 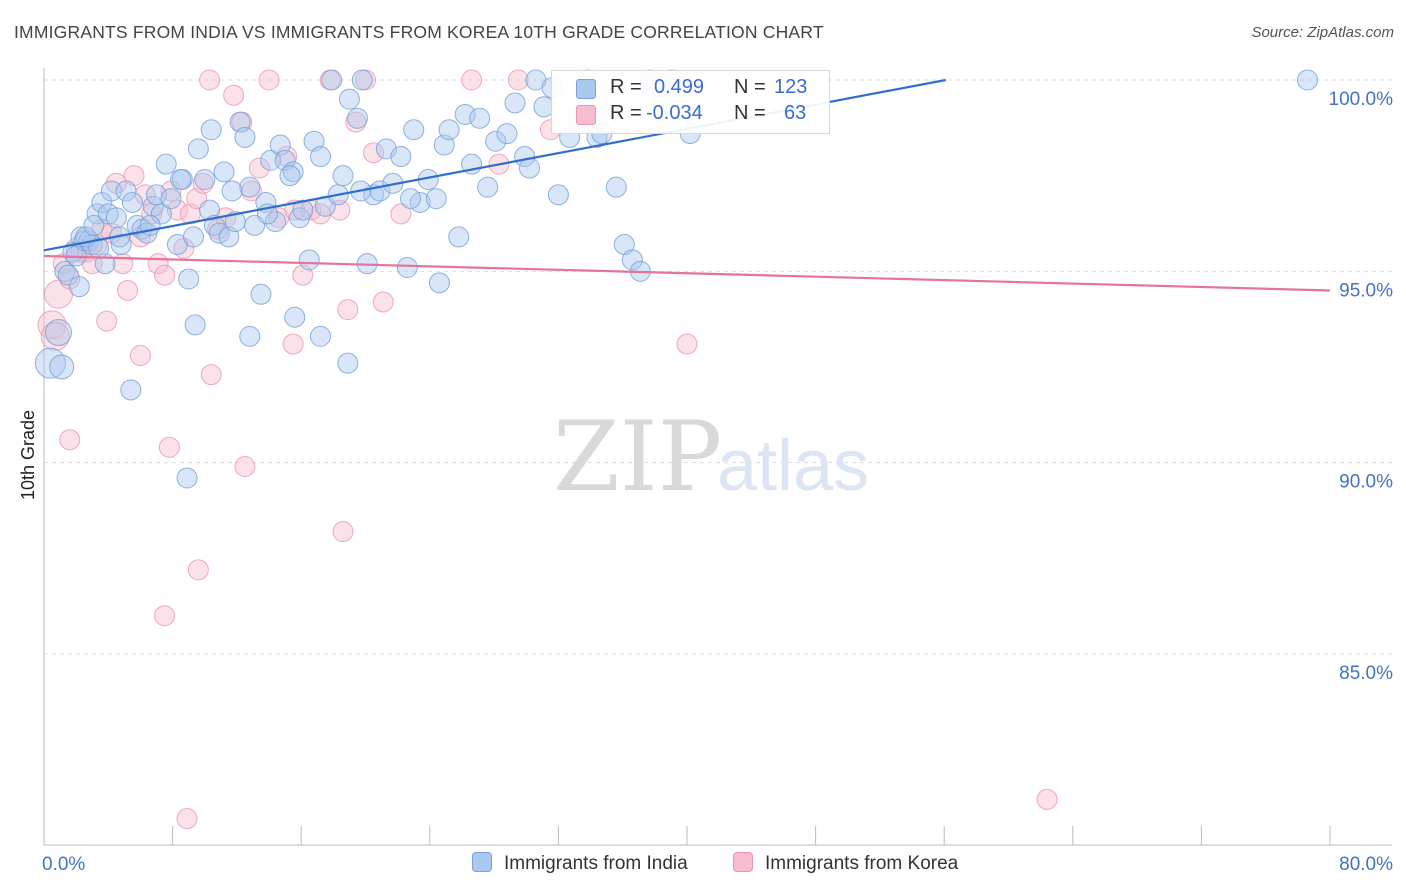 I want to click on legend-r-label-korea: R =, so click(x=626, y=113).